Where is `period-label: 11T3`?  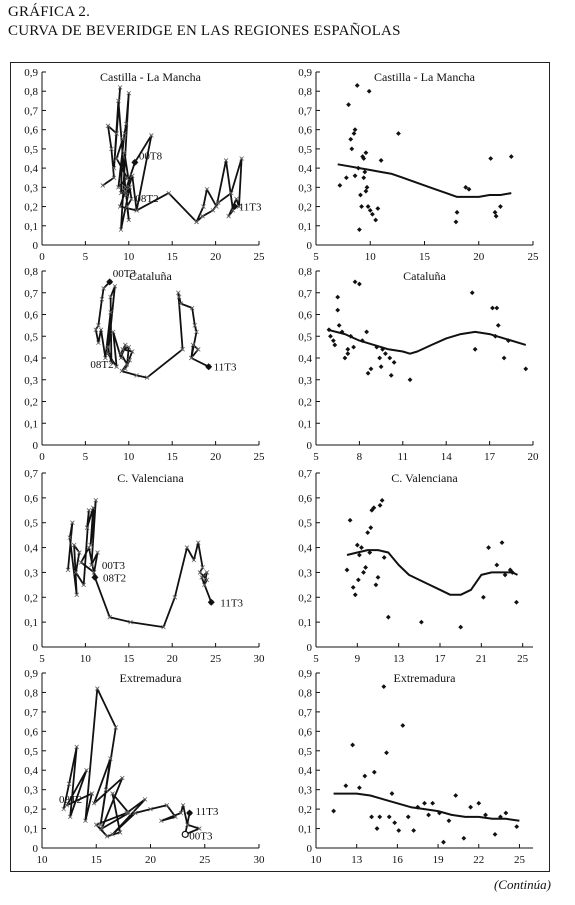 period-label: 11T3 is located at coordinates (231, 603).